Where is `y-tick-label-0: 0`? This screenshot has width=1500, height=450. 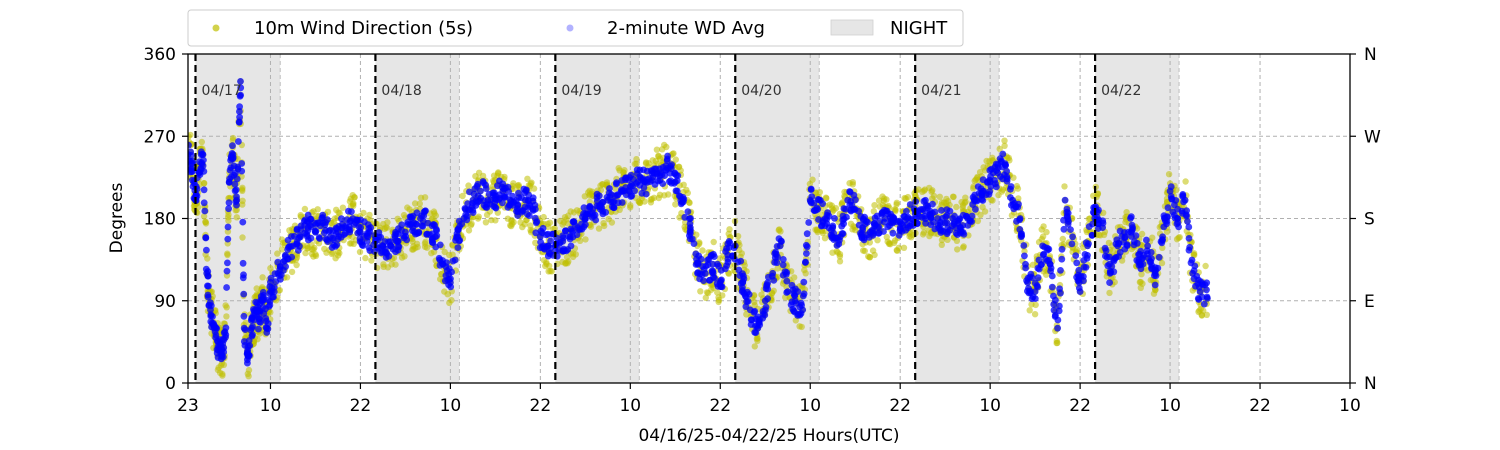
y-tick-label-0: 0 is located at coordinates (170, 384).